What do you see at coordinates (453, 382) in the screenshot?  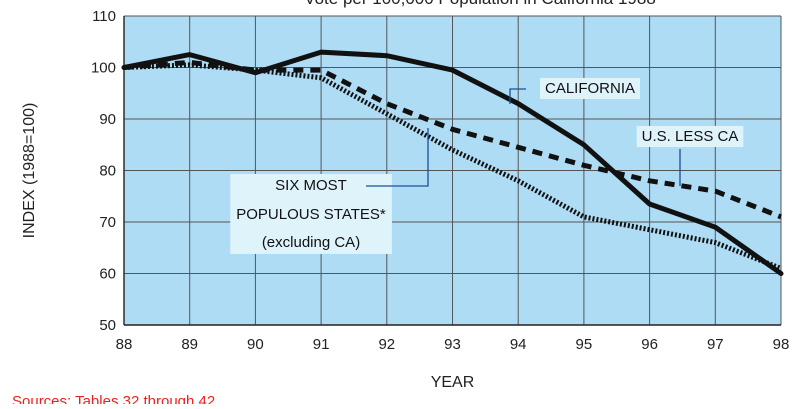 I see `x-axis-label: YEAR` at bounding box center [453, 382].